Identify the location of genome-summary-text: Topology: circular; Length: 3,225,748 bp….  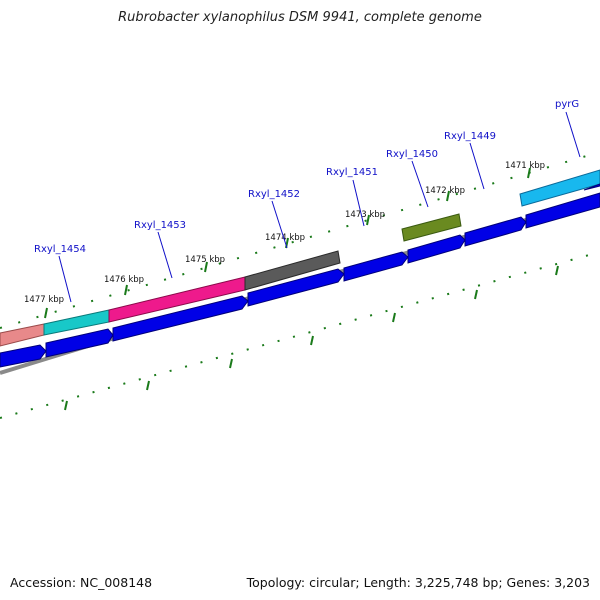
(418, 582).